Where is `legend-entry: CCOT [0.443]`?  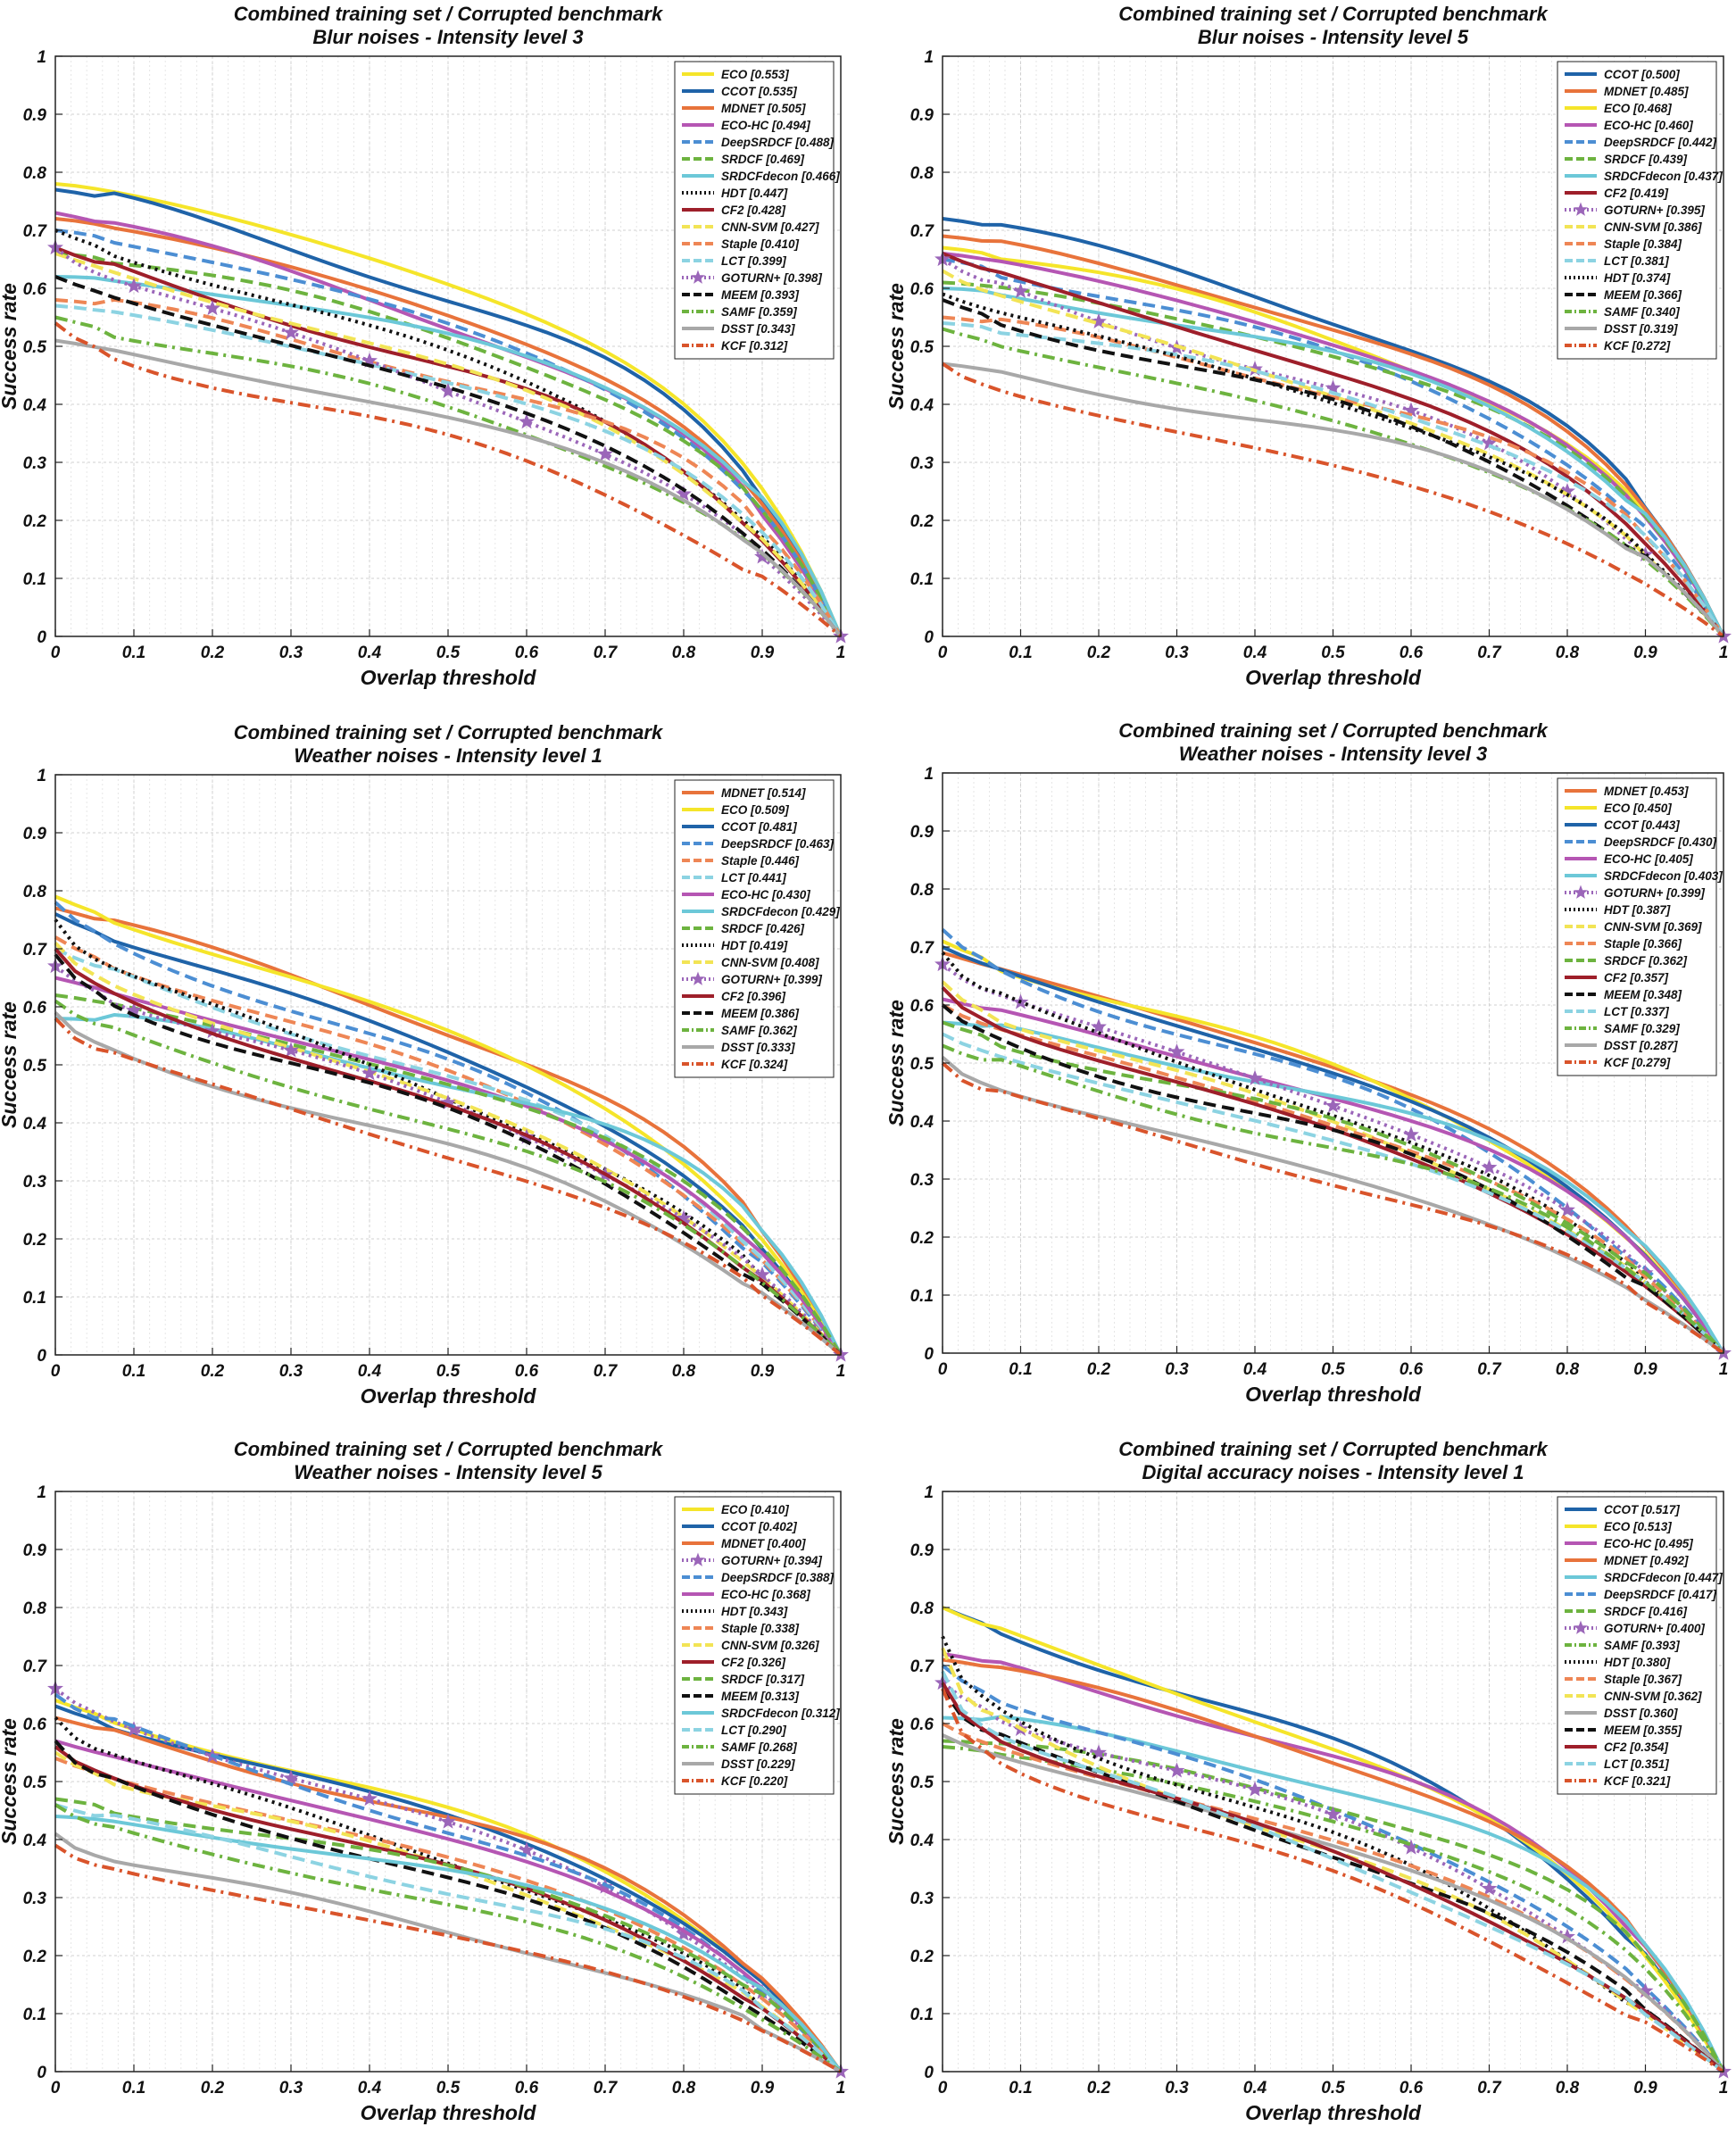 legend-entry: CCOT [0.443] is located at coordinates (1642, 825).